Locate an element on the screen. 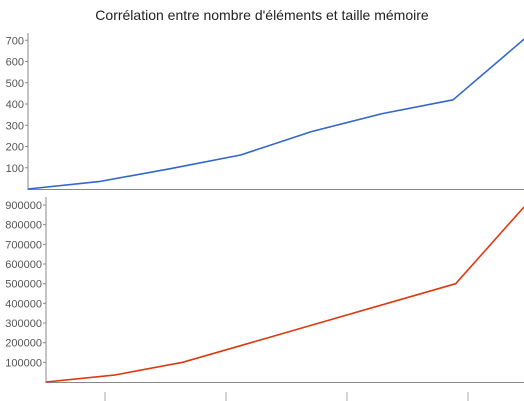 The image size is (524, 401). top-y-tick-label: 600 is located at coordinates (15, 63).